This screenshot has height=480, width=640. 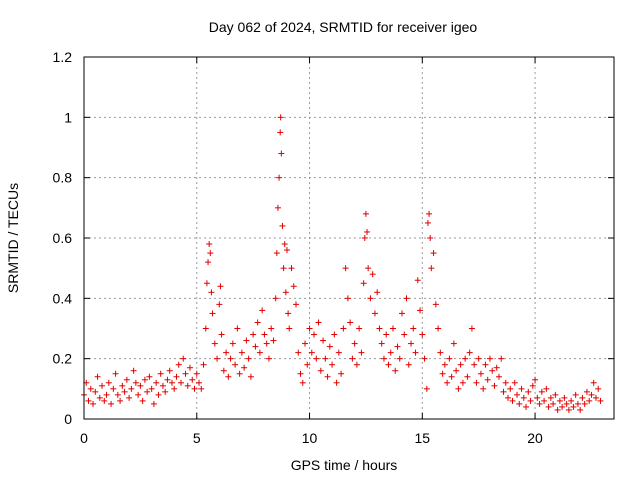 I want to click on x-tick-label: 5, so click(x=197, y=438).